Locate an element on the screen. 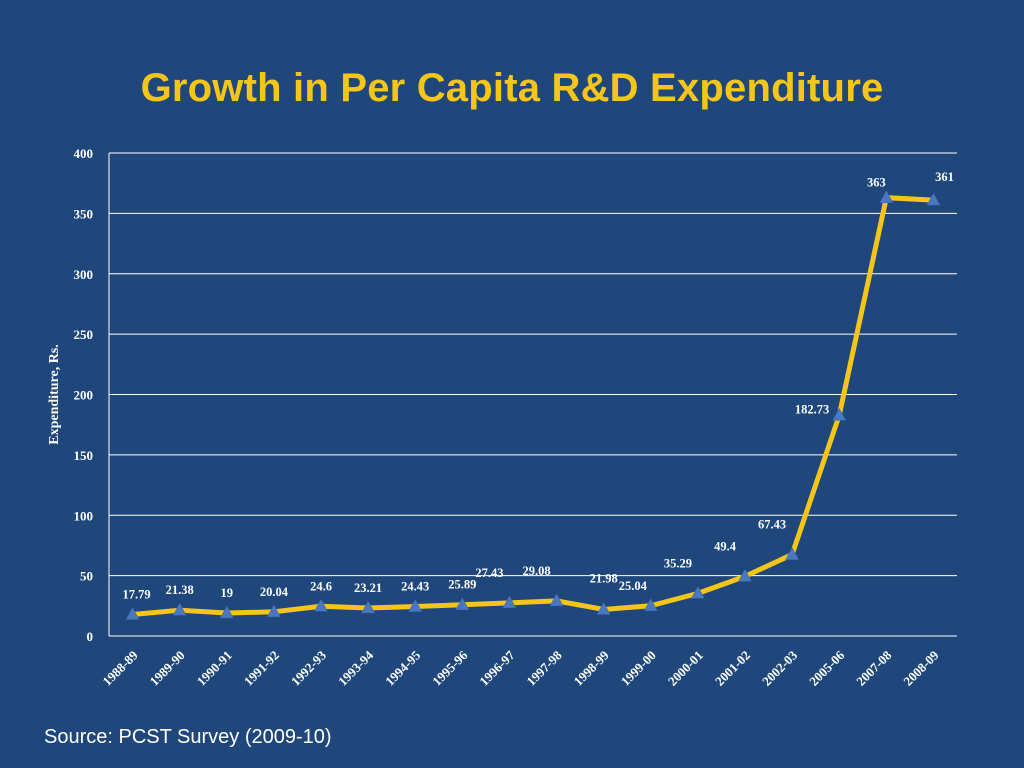 This screenshot has height=768, width=1024. data-label: 49.4 is located at coordinates (725, 546).